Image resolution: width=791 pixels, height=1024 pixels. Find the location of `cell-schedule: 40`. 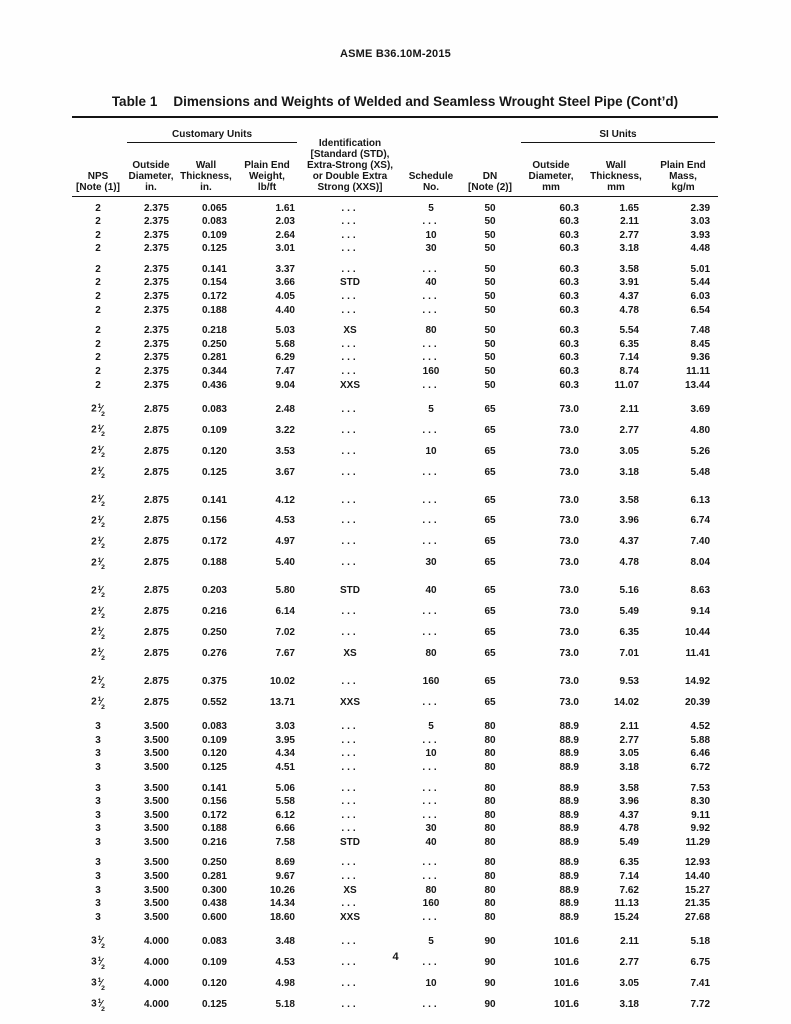

cell-schedule: 40 is located at coordinates (431, 842).